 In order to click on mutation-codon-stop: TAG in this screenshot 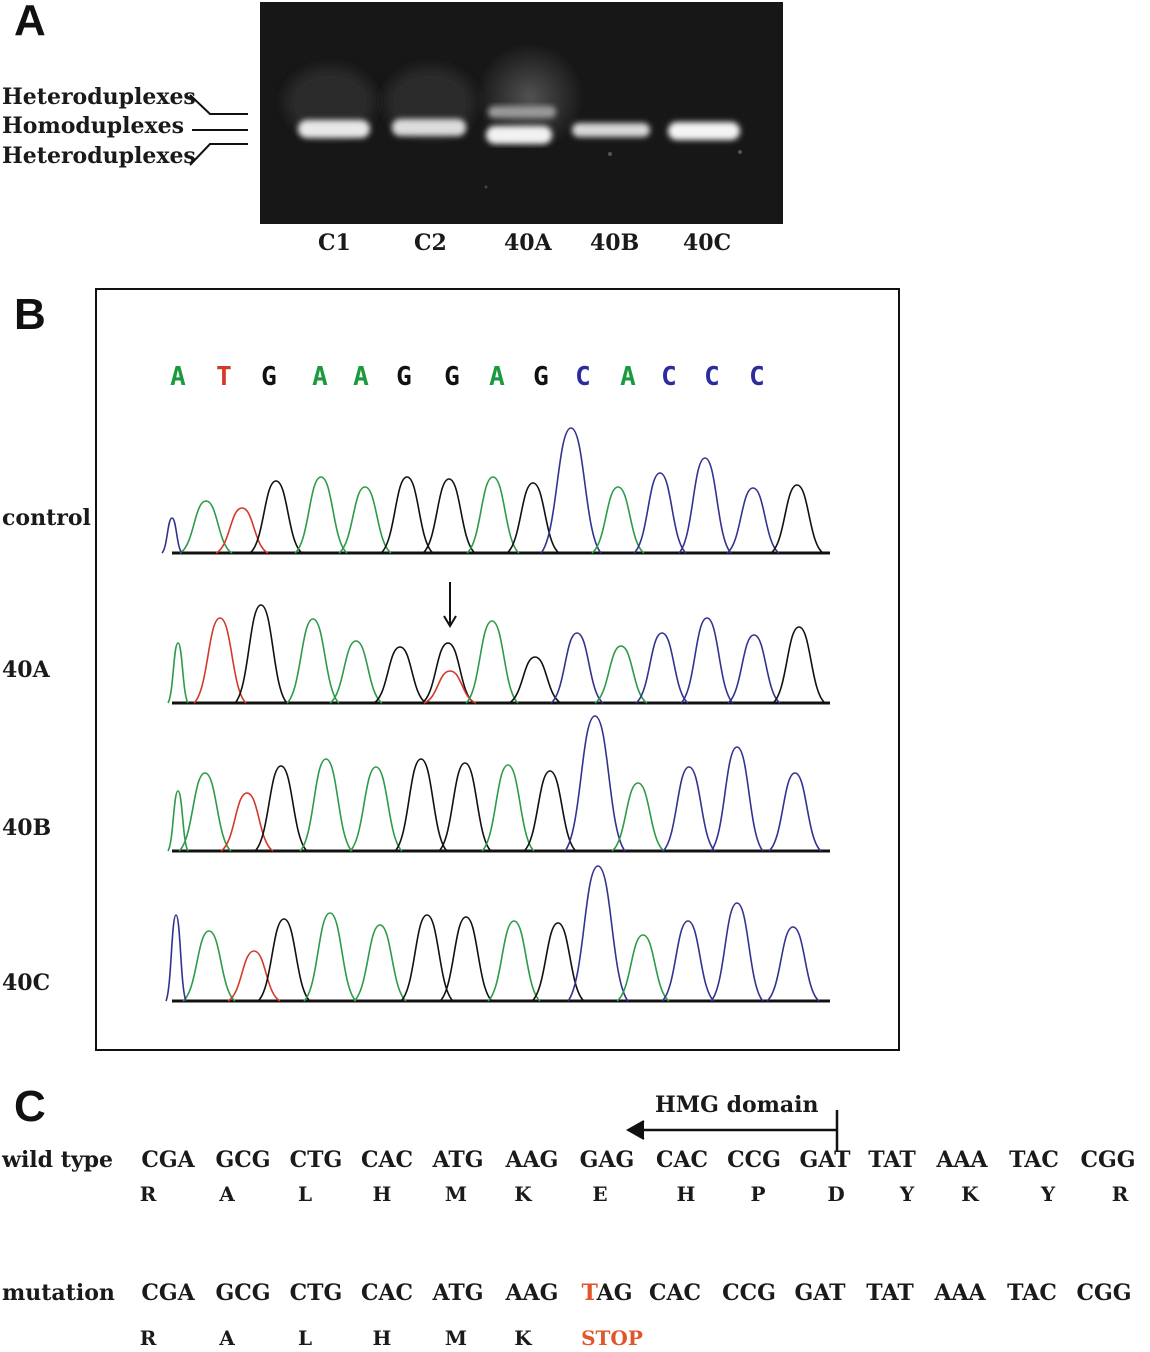, I will do `click(607, 1293)`.